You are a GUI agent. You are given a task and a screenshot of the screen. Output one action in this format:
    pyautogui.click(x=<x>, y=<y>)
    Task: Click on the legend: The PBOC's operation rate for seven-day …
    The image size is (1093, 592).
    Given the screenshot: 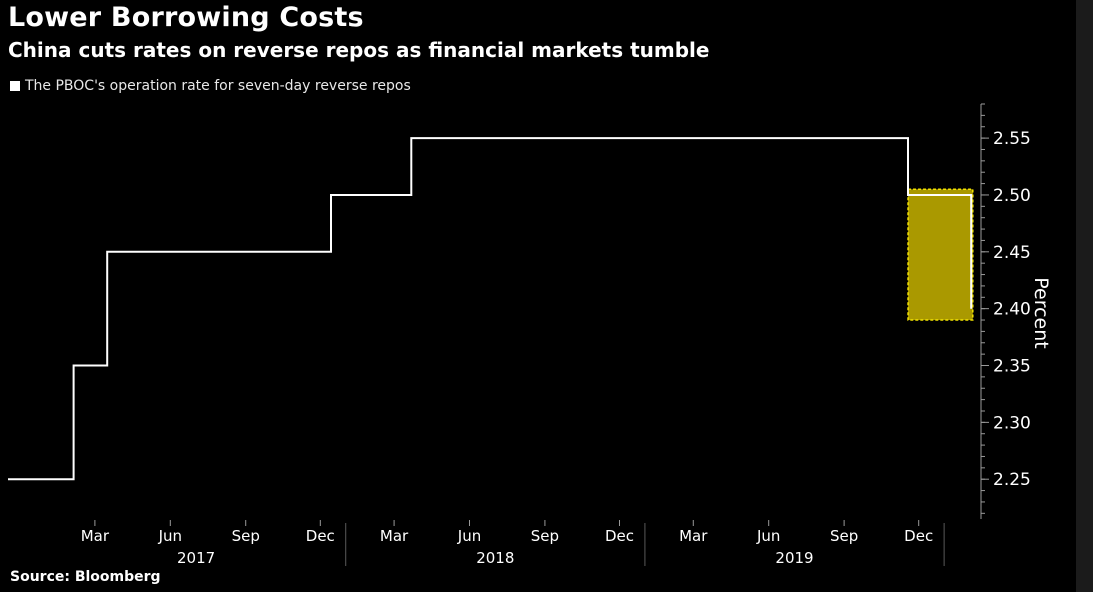 What is the action you would take?
    pyautogui.click(x=210, y=86)
    